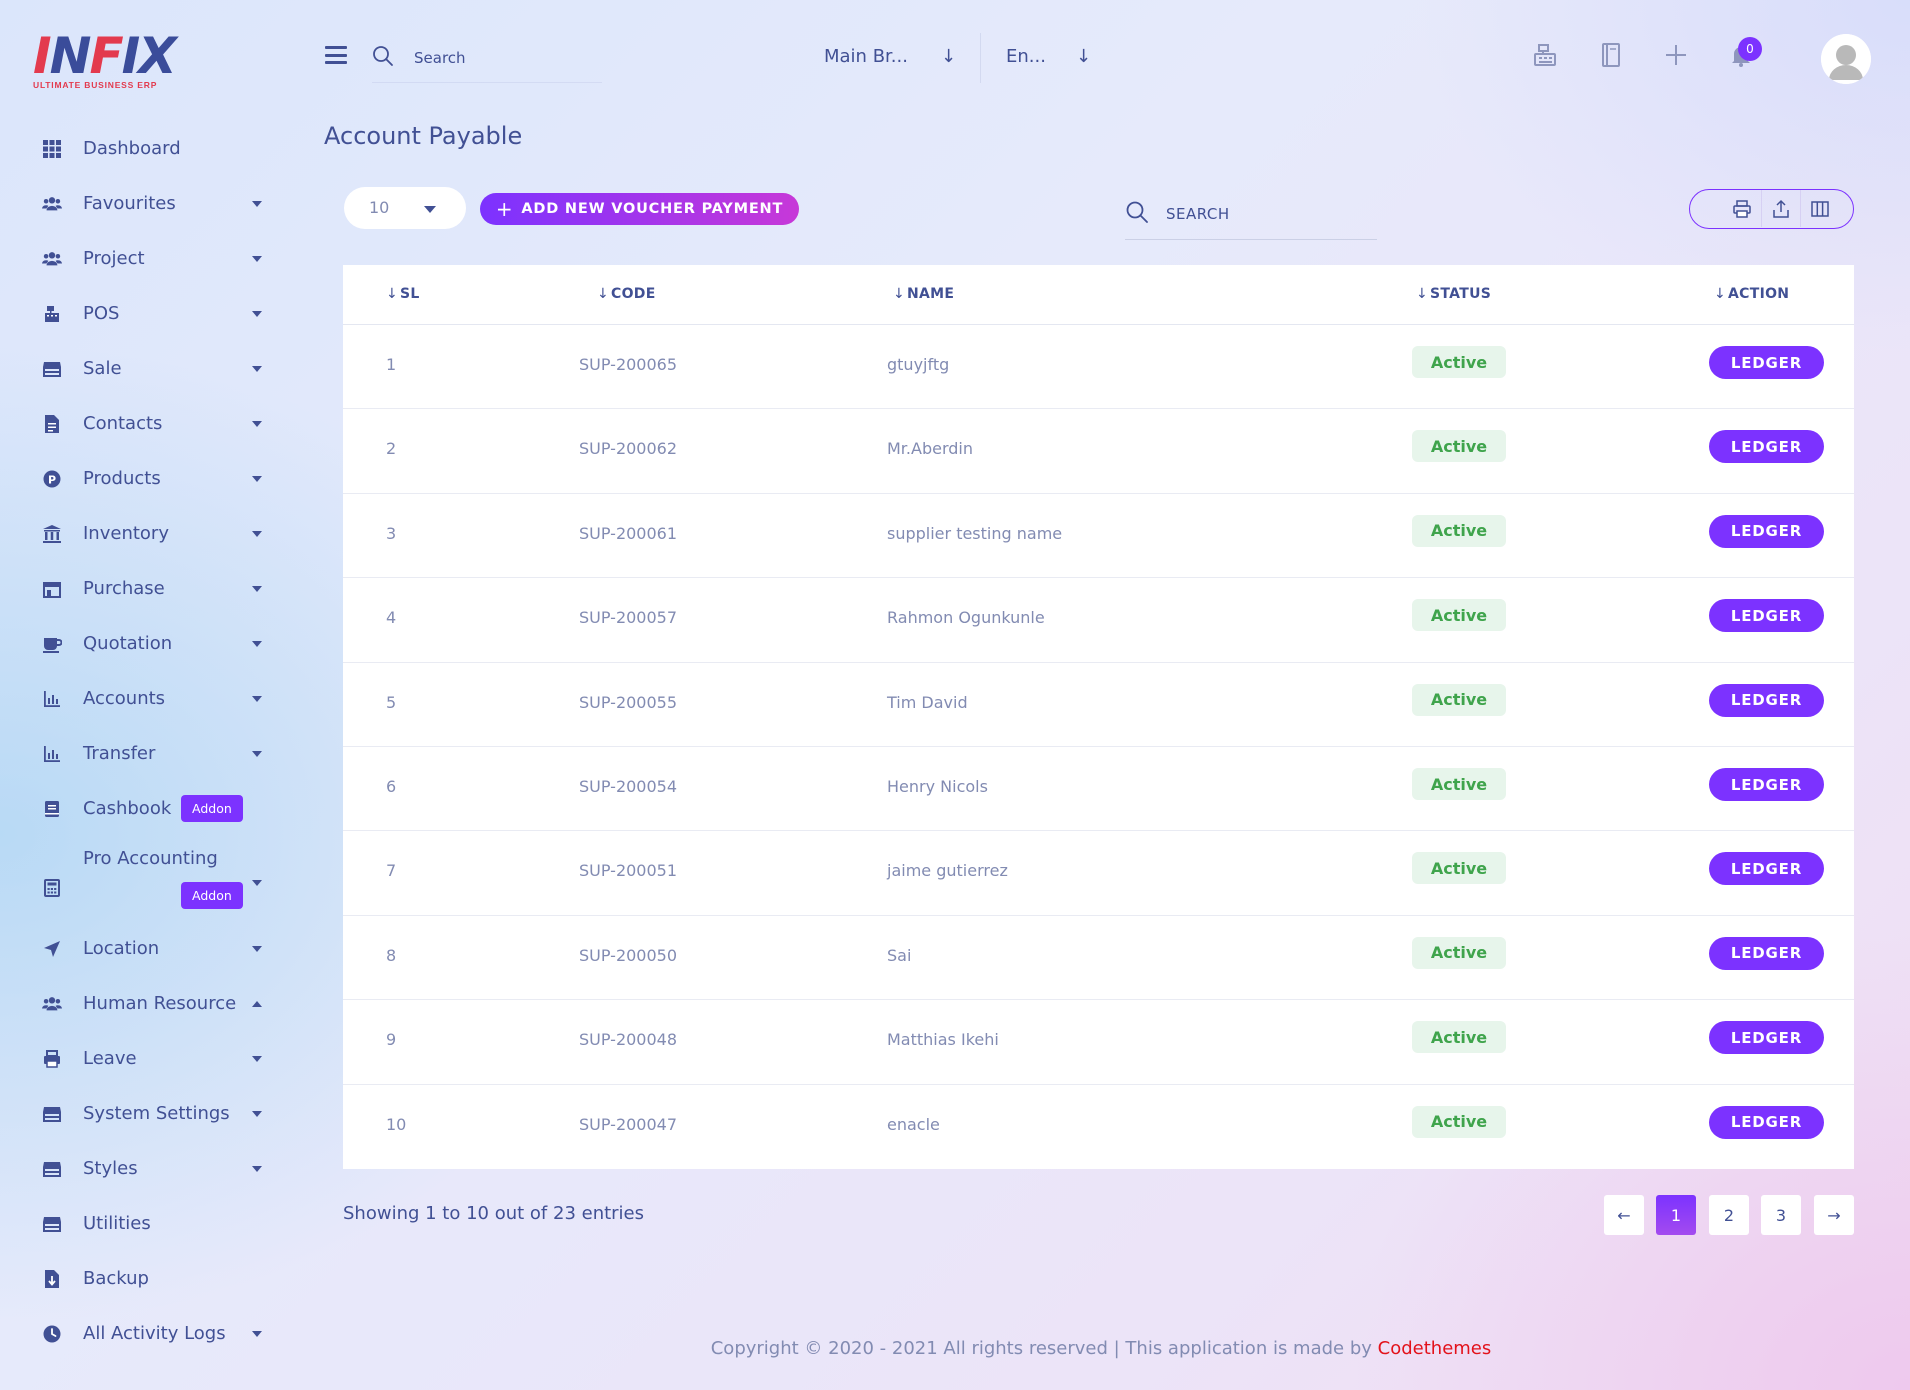 Image resolution: width=1910 pixels, height=1390 pixels. Describe the element at coordinates (405, 208) in the screenshot. I see `page-length-select: 10` at that location.